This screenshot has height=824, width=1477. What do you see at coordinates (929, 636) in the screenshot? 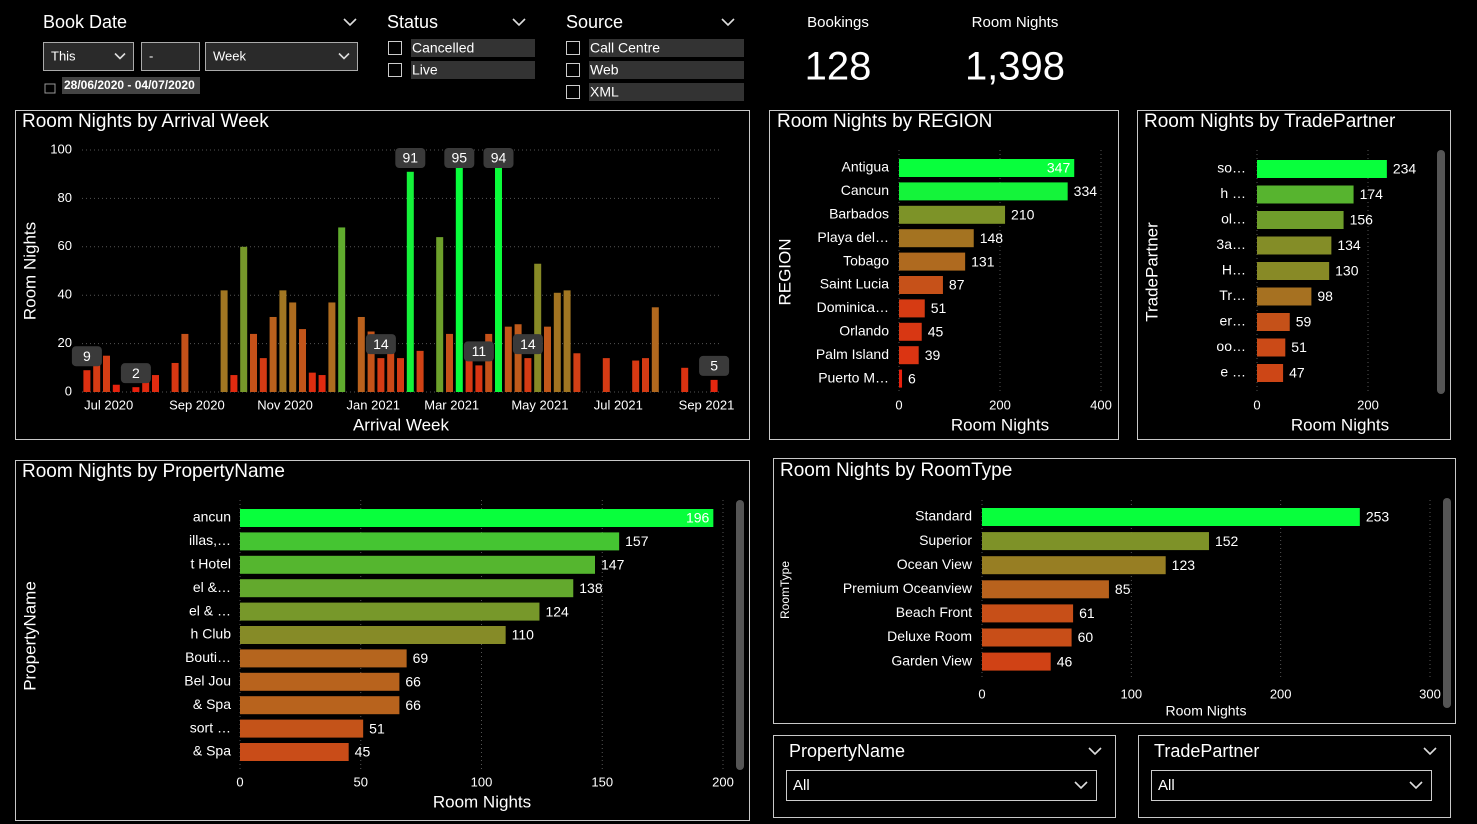
I see `category-label: Deluxe Room` at bounding box center [929, 636].